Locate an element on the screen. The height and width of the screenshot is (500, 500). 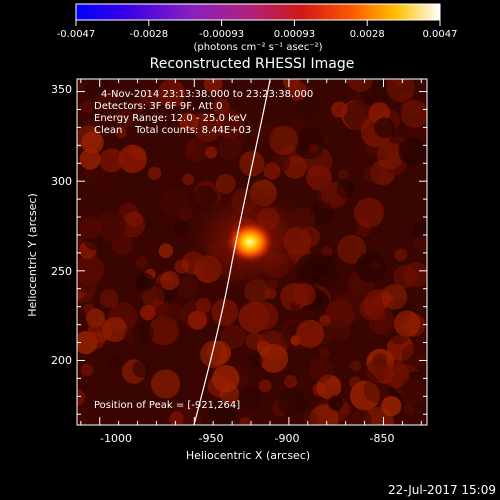
solar-limb is located at coordinates (232, 252).